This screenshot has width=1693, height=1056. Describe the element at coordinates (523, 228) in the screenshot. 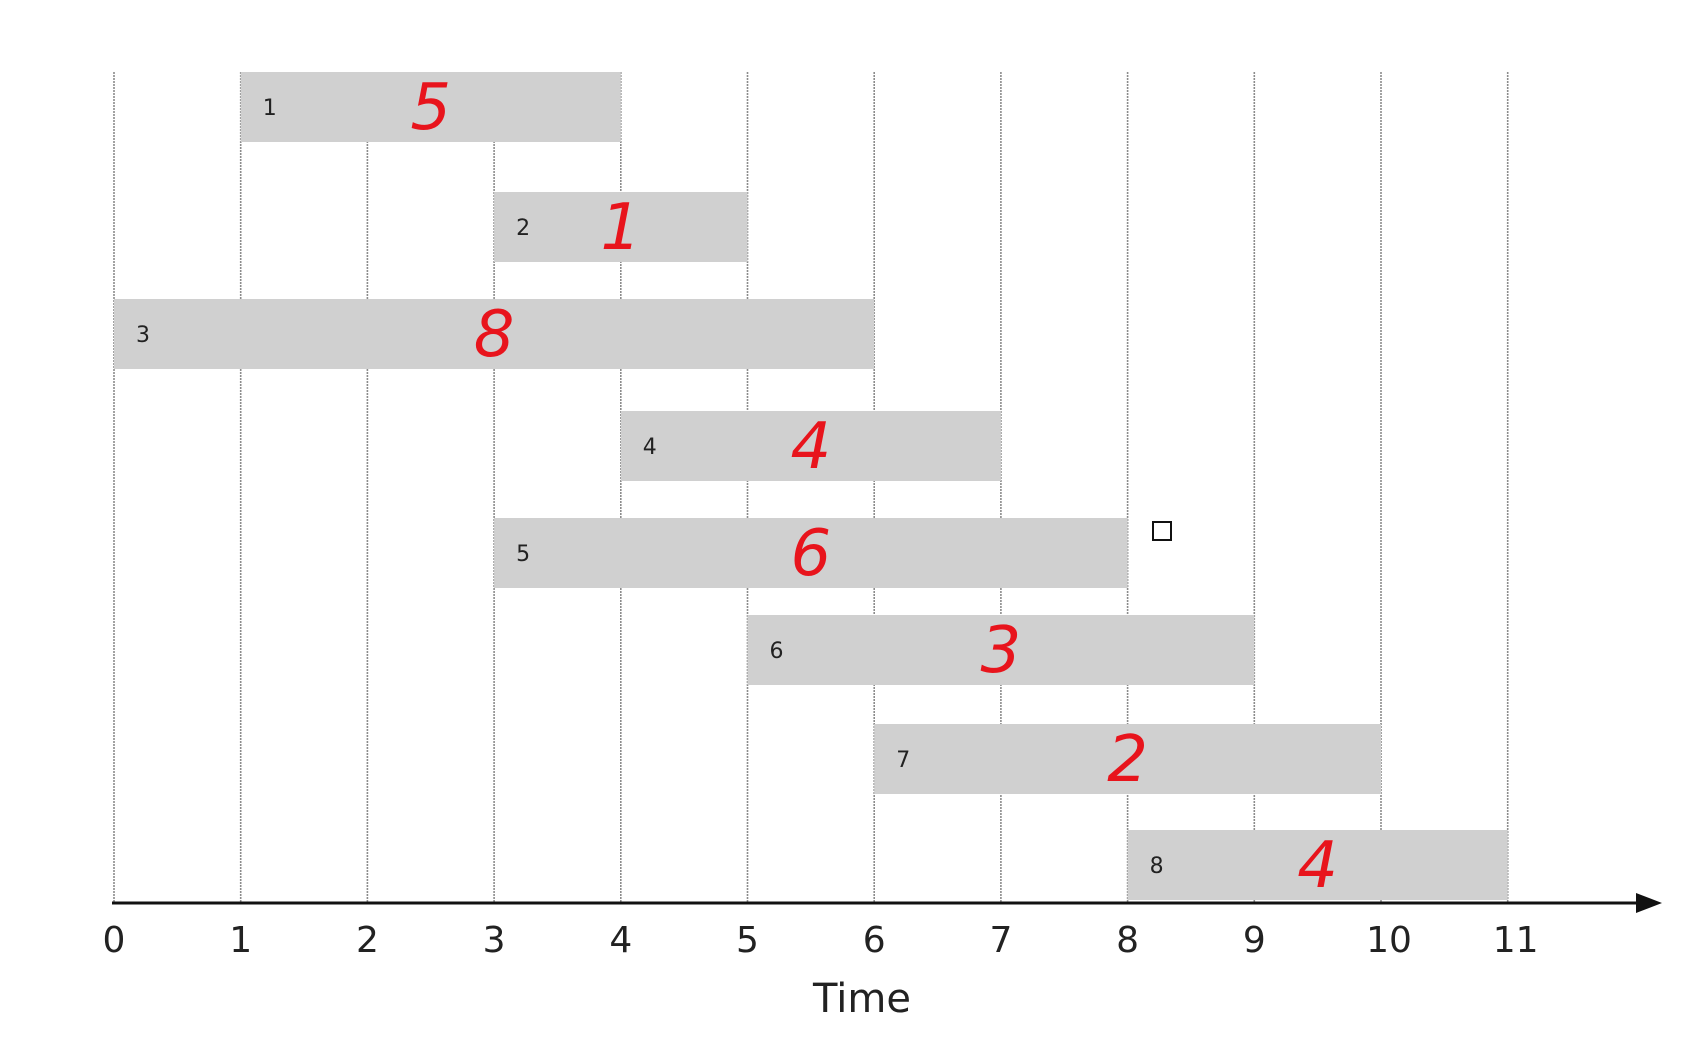

I see `job-id-label: 2` at that location.